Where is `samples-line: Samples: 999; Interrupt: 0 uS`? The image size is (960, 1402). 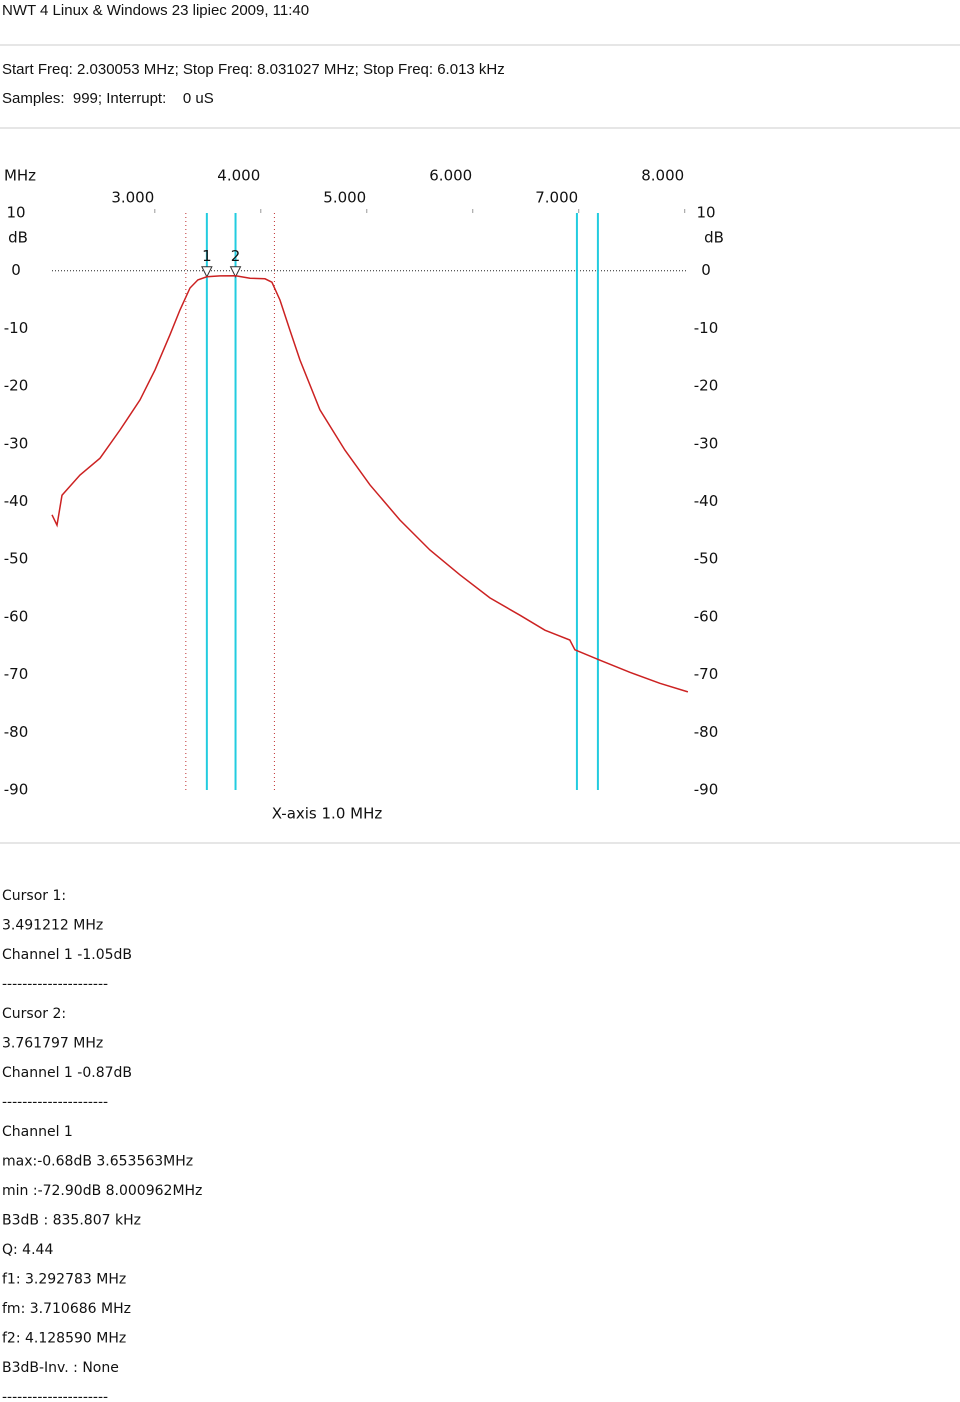
samples-line: Samples: 999; Interrupt: 0 uS is located at coordinates (108, 98).